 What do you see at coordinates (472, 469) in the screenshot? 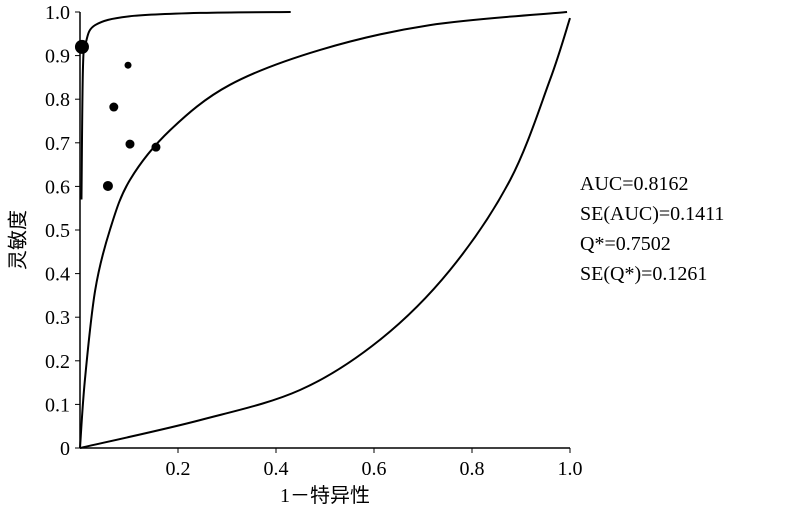
I see `x-tick-label: 0.8` at bounding box center [472, 469].